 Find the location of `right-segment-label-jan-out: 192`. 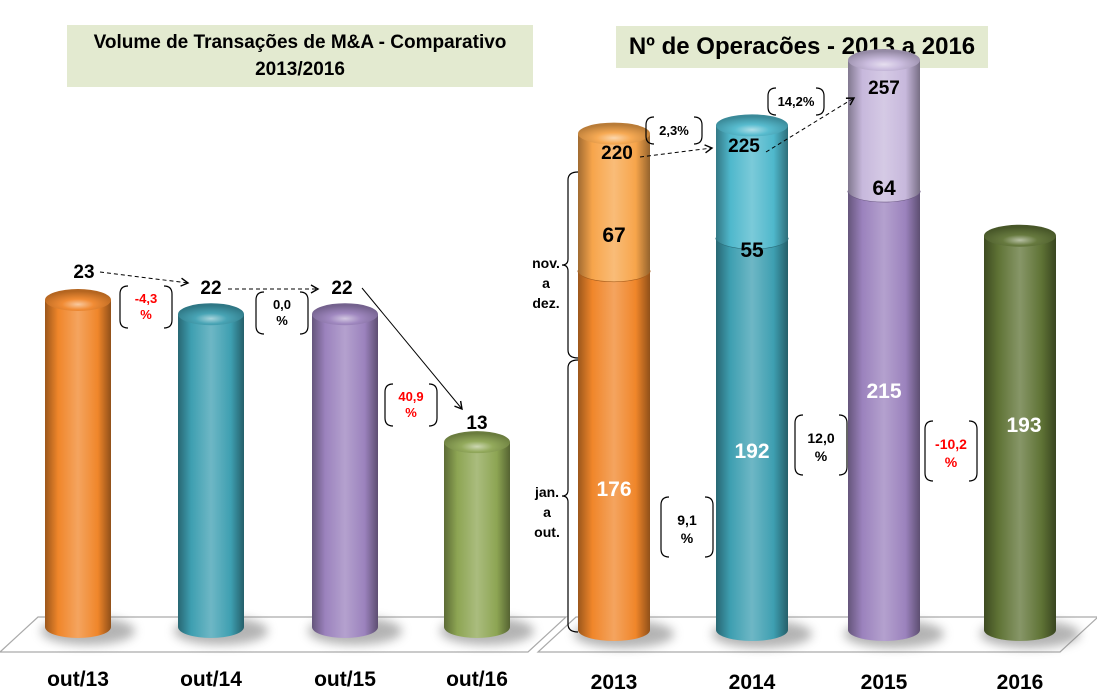

right-segment-label-jan-out: 192 is located at coordinates (751, 451).